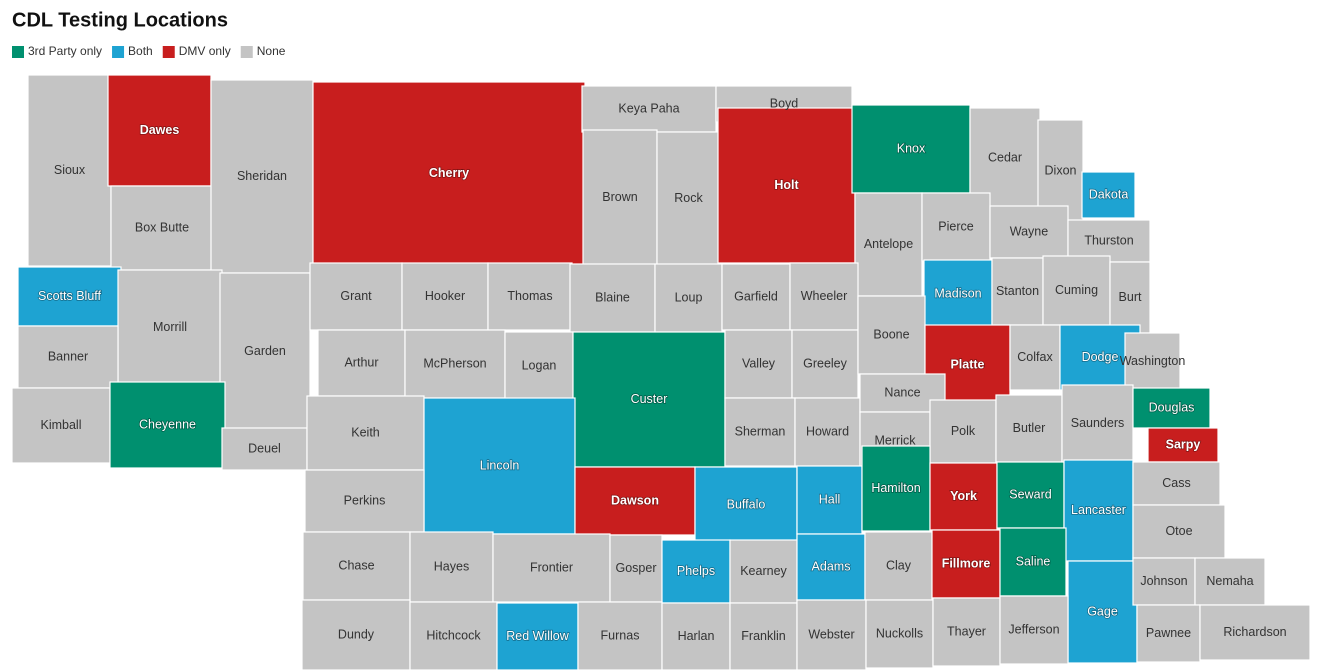 This screenshot has height=672, width=1321. What do you see at coordinates (966, 563) in the screenshot?
I see `county-label: Fillmore` at bounding box center [966, 563].